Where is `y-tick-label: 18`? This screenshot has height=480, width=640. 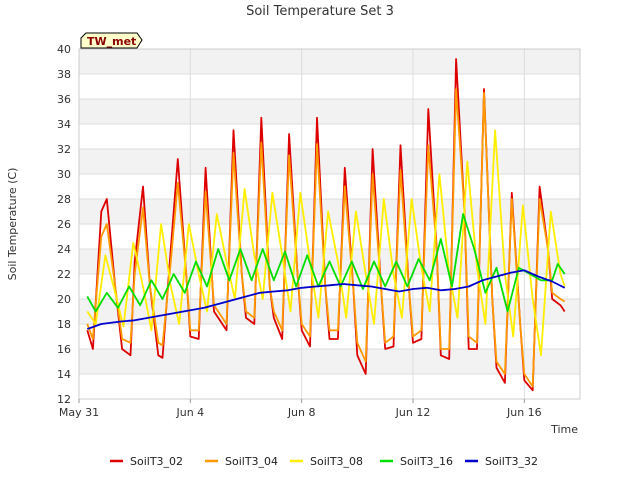 y-tick-label: 18 is located at coordinates (64, 324).